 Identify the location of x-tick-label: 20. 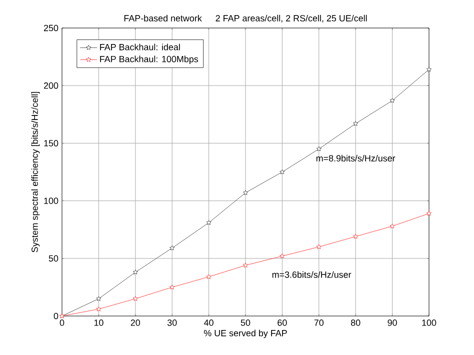
(135, 323).